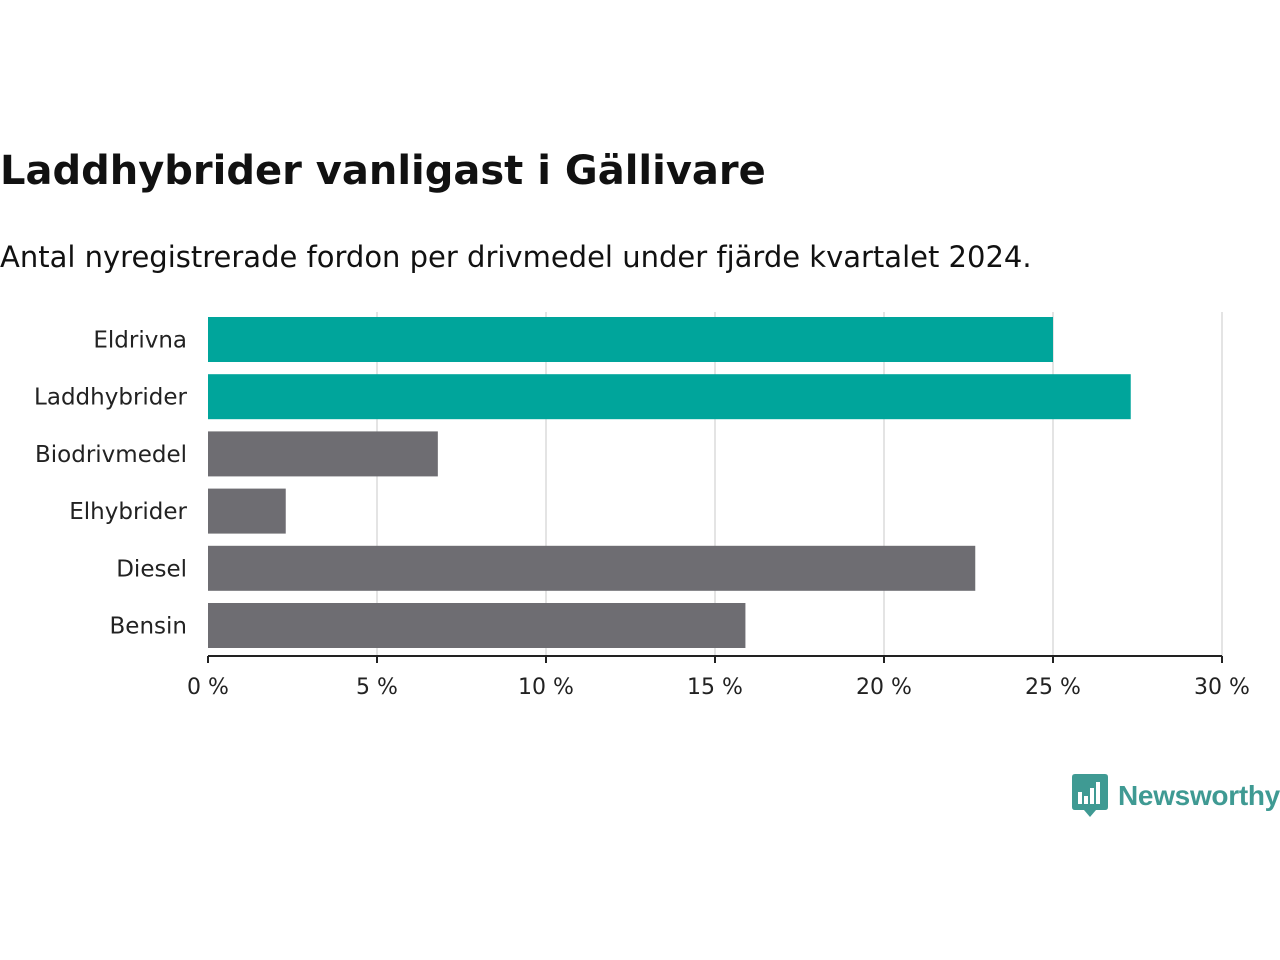  What do you see at coordinates (247, 511) in the screenshot?
I see `bar-elhybrider` at bounding box center [247, 511].